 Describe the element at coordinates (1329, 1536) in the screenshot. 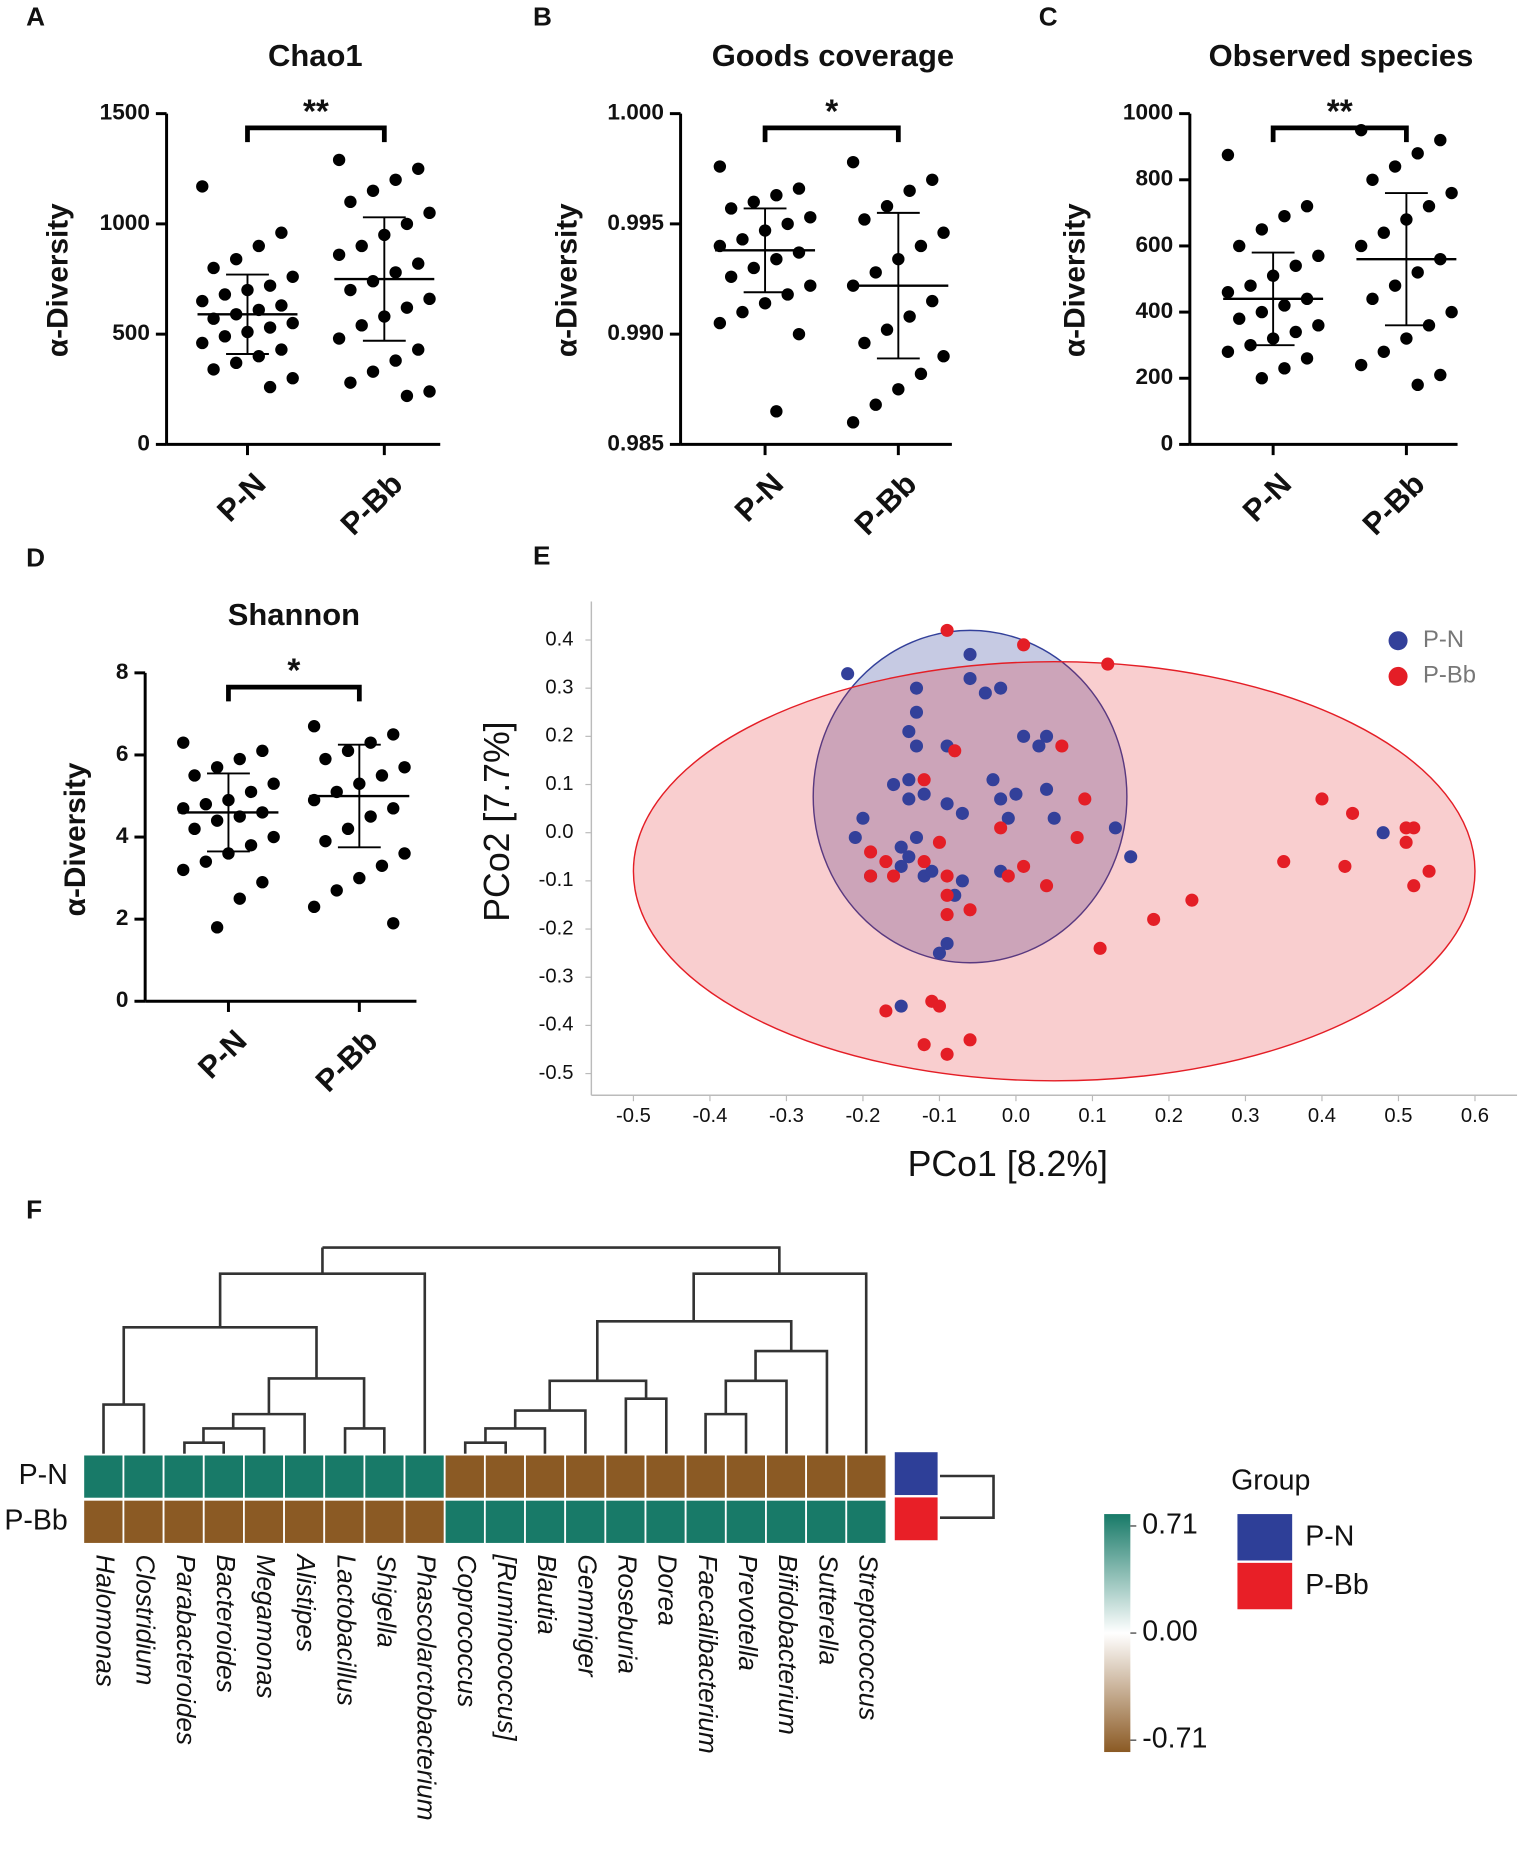

I see `group-legend-label: P-N` at that location.